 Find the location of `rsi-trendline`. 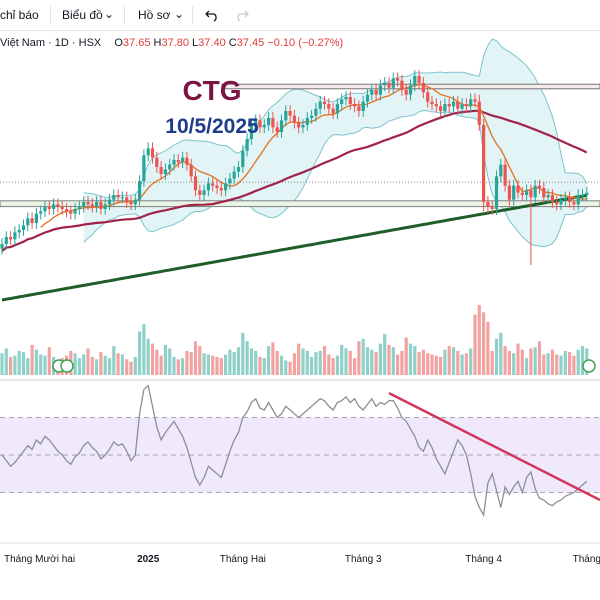

rsi-trendline is located at coordinates (494, 447).